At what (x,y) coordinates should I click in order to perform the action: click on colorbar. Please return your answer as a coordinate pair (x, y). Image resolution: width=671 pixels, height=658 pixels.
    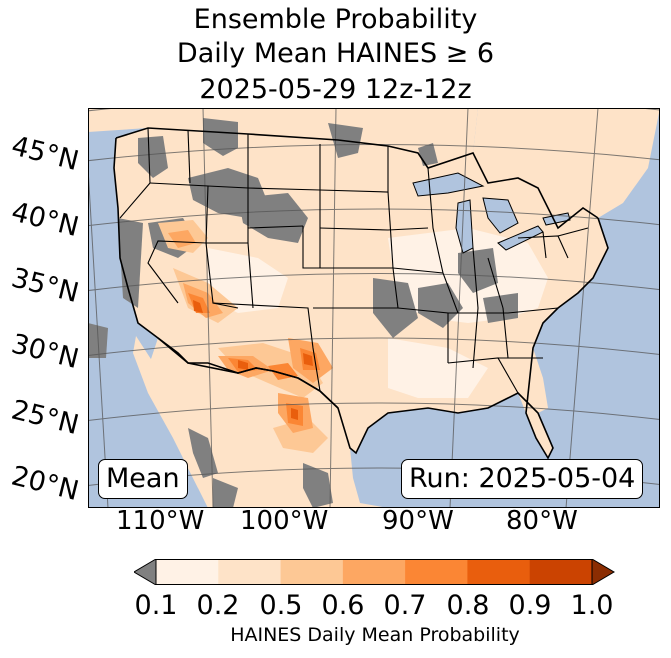
    Looking at the image, I should click on (374, 572).